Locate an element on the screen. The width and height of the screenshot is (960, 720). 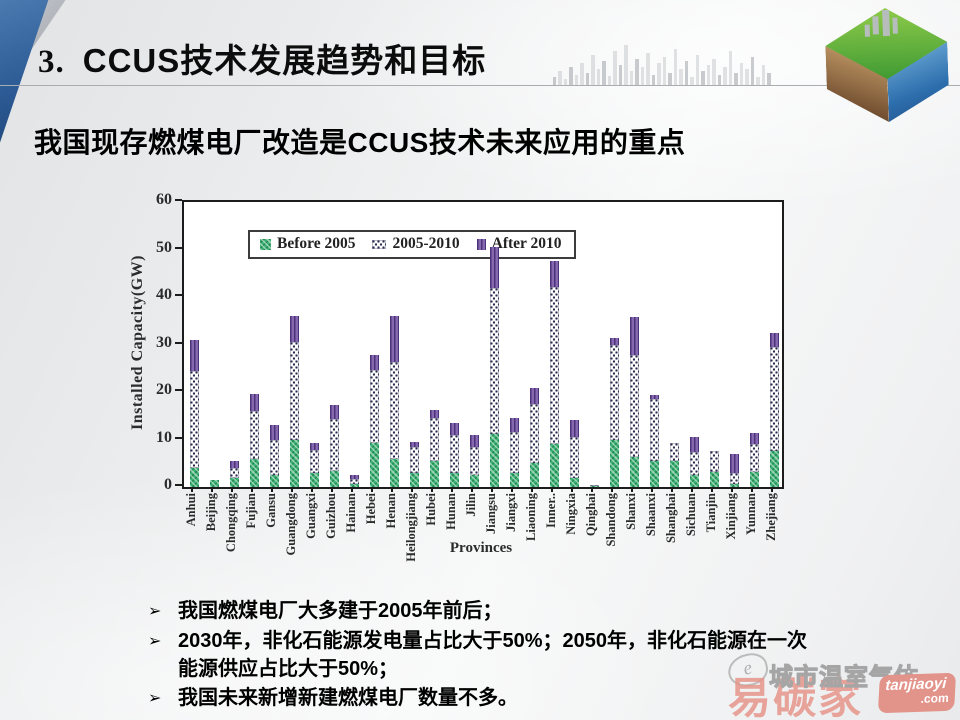
bar-qinghai is located at coordinates (594, 344).